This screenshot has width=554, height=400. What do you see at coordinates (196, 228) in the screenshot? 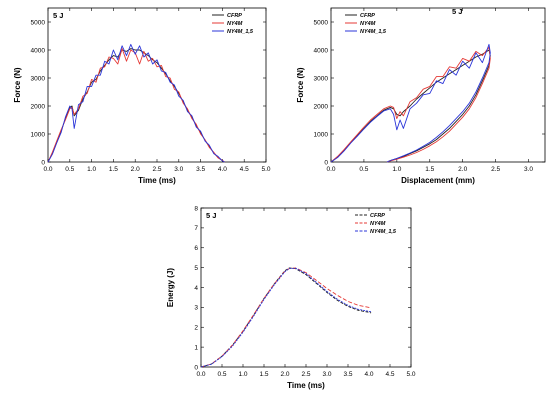
I see `y-tick-label: 7` at bounding box center [196, 228].